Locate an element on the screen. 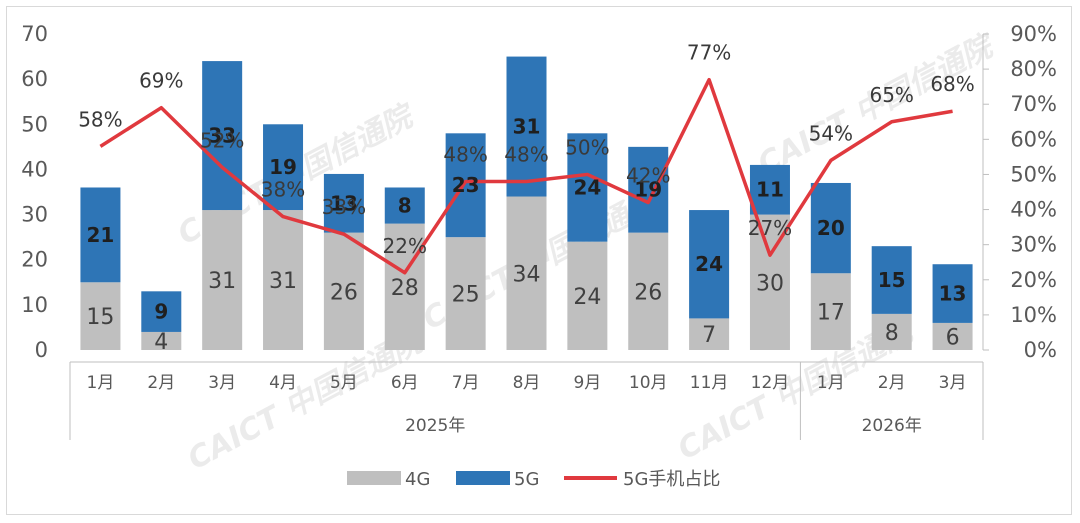 The image size is (1080, 523). x-axis-tick: 8月 is located at coordinates (527, 383).